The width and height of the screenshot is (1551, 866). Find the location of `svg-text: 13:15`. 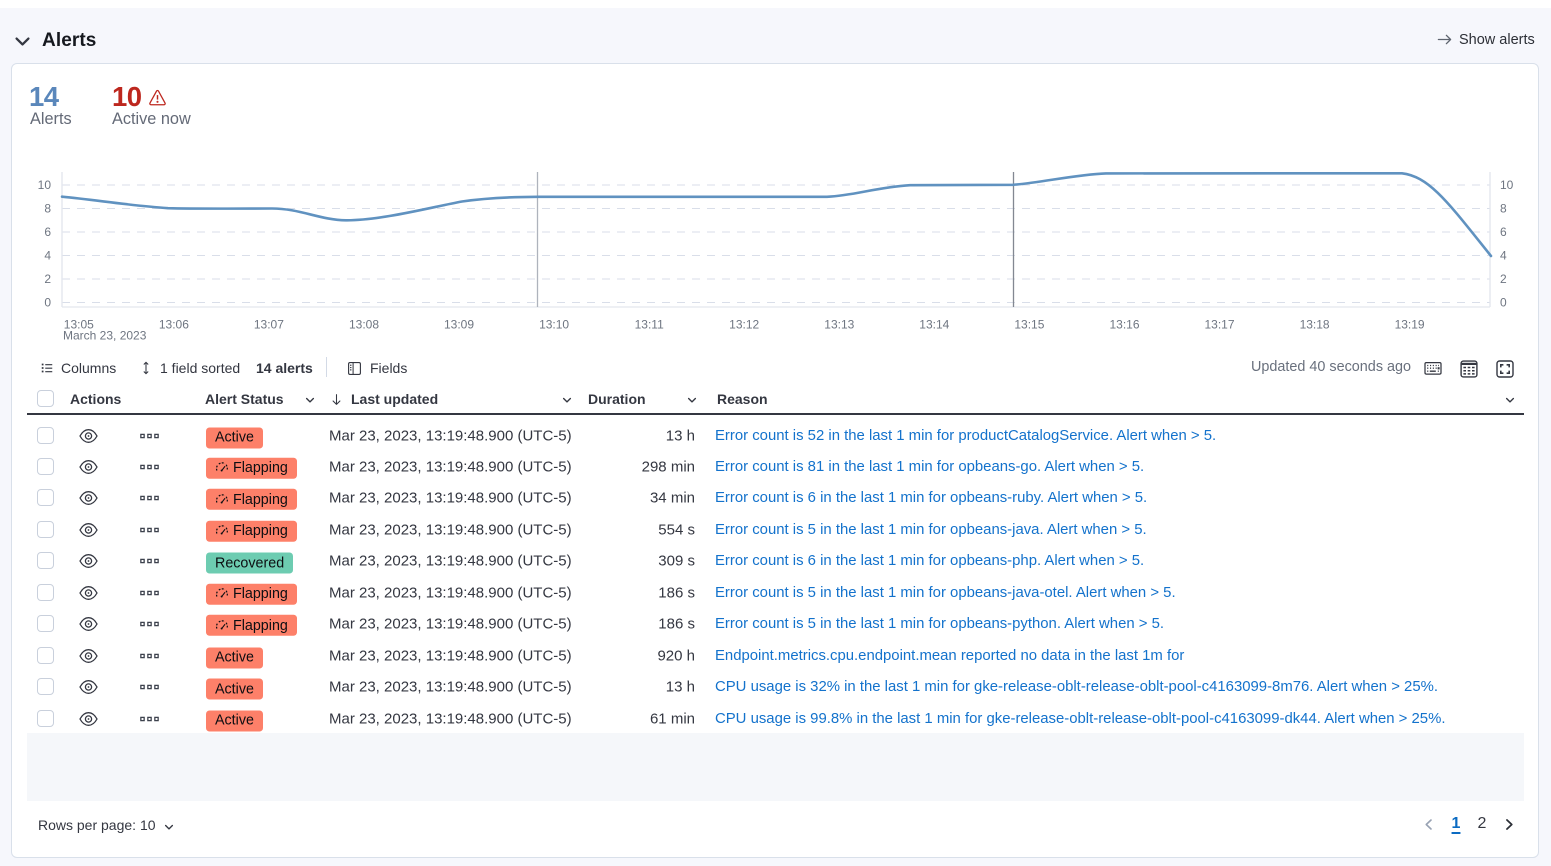

svg-text: 13:15 is located at coordinates (1029, 325).